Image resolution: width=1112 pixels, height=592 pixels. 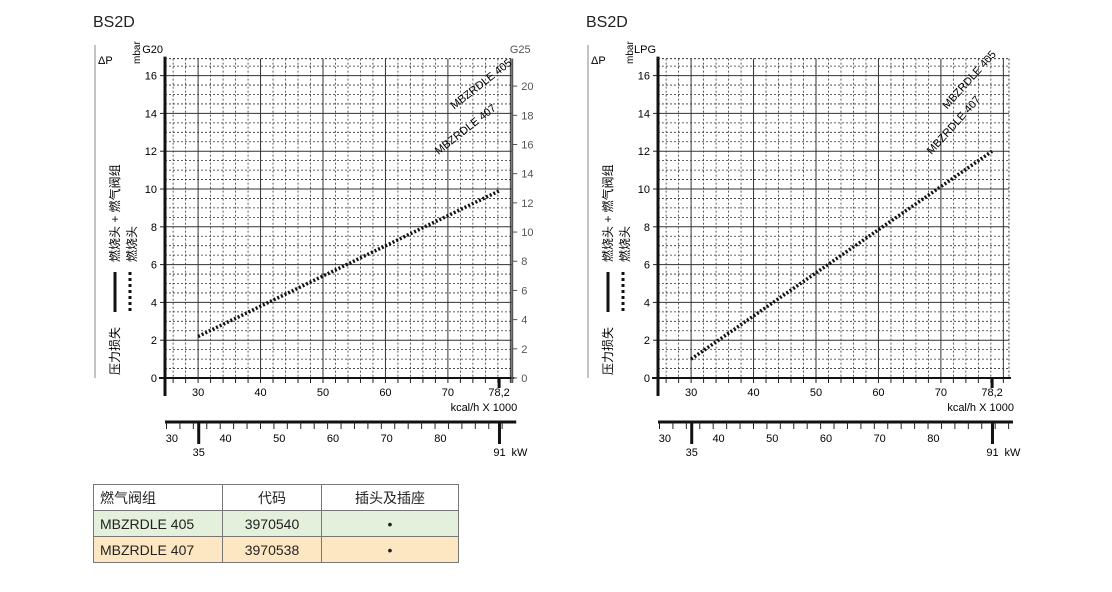 What do you see at coordinates (527, 145) in the screenshot?
I see `right-tick-label: 16` at bounding box center [527, 145].